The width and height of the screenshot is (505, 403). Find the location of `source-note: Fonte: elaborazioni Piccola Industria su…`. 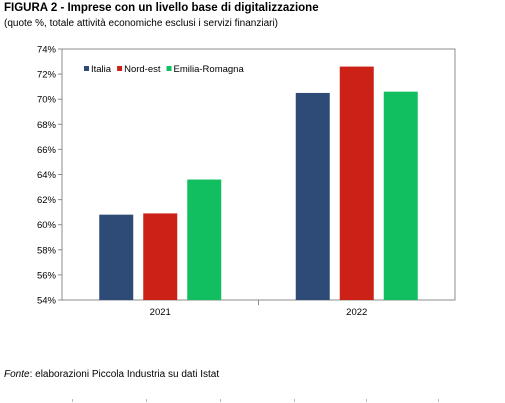

source-note: Fonte: elaborazioni Piccola Industria su… is located at coordinates (111, 374).